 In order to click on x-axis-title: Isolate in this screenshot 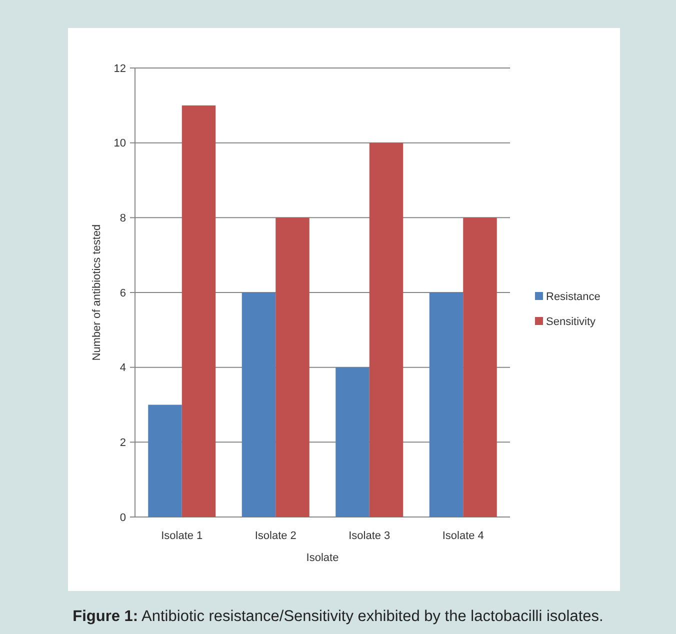, I will do `click(322, 558)`.